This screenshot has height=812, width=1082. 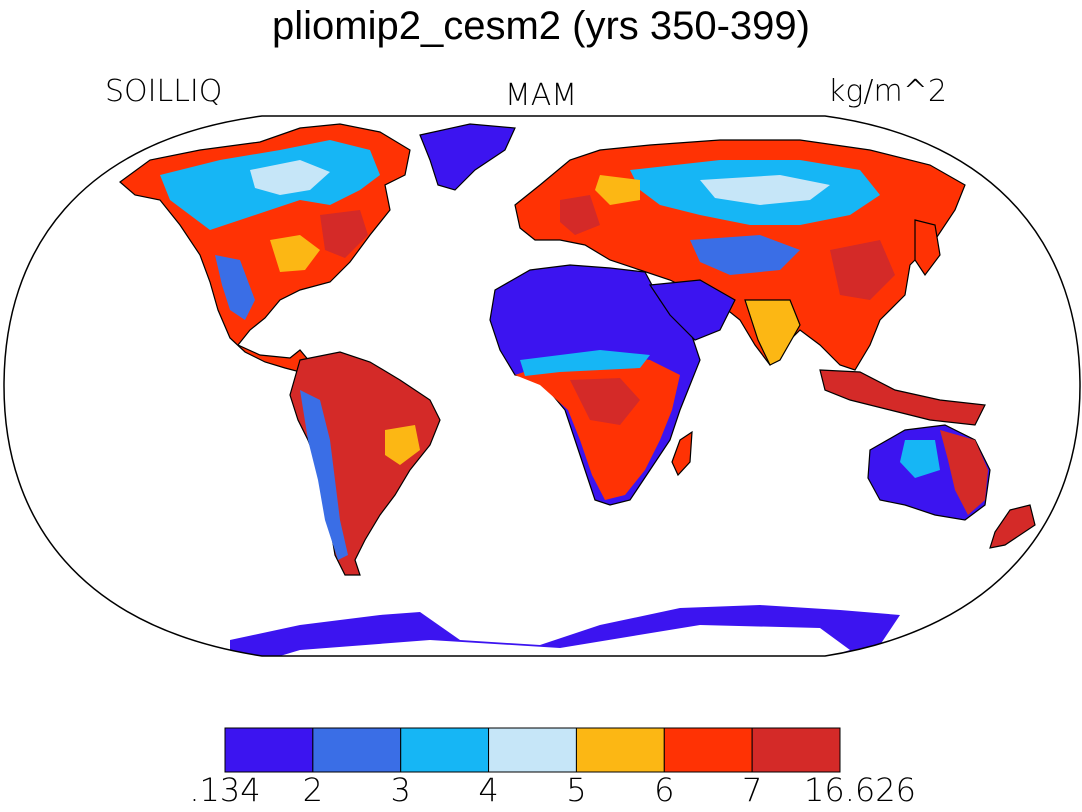 What do you see at coordinates (488, 790) in the screenshot?
I see `colorbar-tick-label: 4` at bounding box center [488, 790].